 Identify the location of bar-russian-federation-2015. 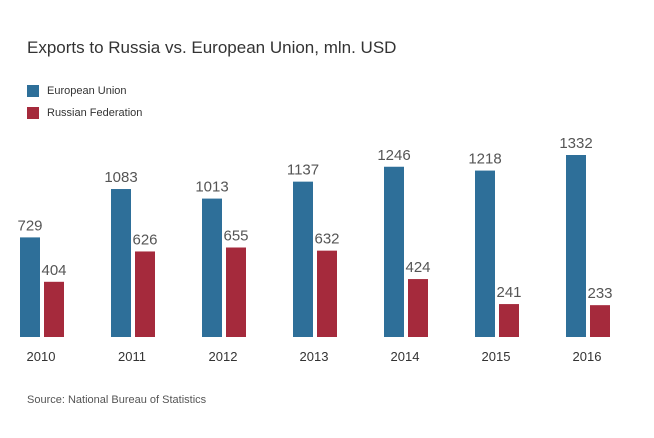
(509, 320).